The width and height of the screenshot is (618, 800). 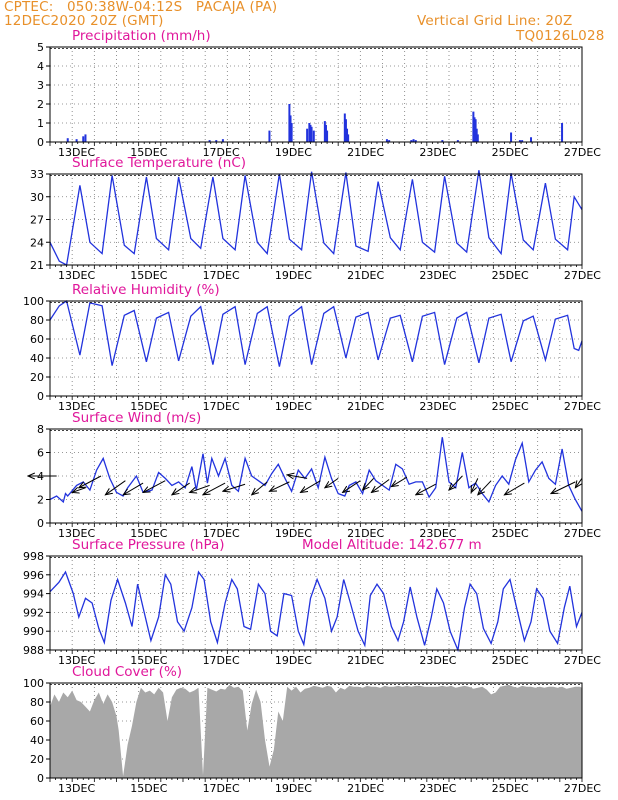 What do you see at coordinates (40, 500) in the screenshot?
I see `y-tick-label: 2` at bounding box center [40, 500].